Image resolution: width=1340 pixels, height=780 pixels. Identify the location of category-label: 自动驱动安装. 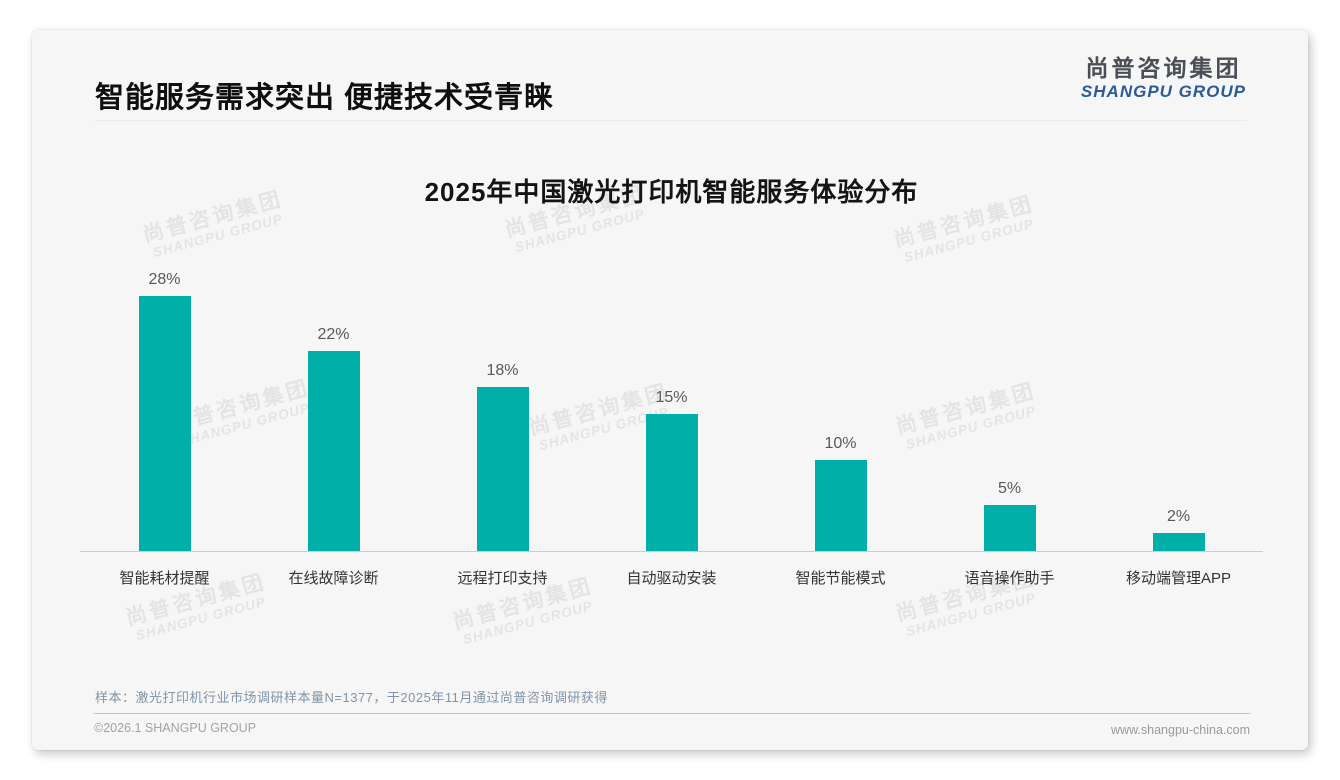
(671, 578).